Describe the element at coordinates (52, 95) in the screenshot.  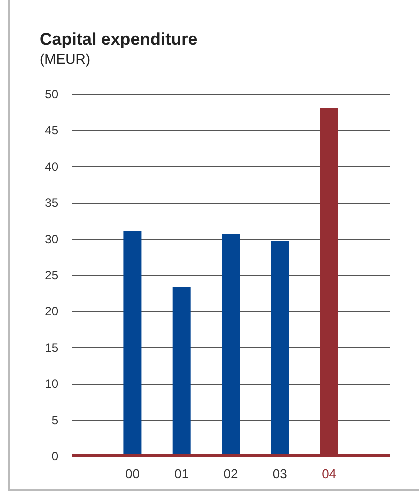
I see `y-tick-label: 50` at that location.